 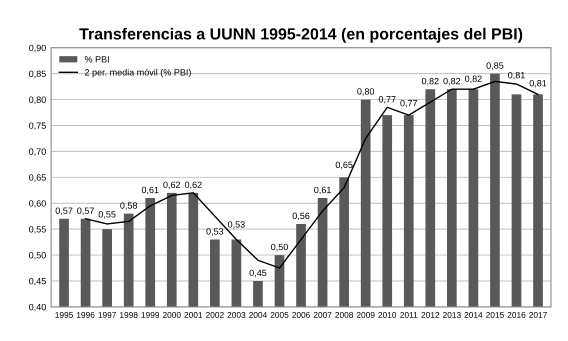 What do you see at coordinates (301, 216) in the screenshot?
I see `data-label: 0,56` at bounding box center [301, 216].